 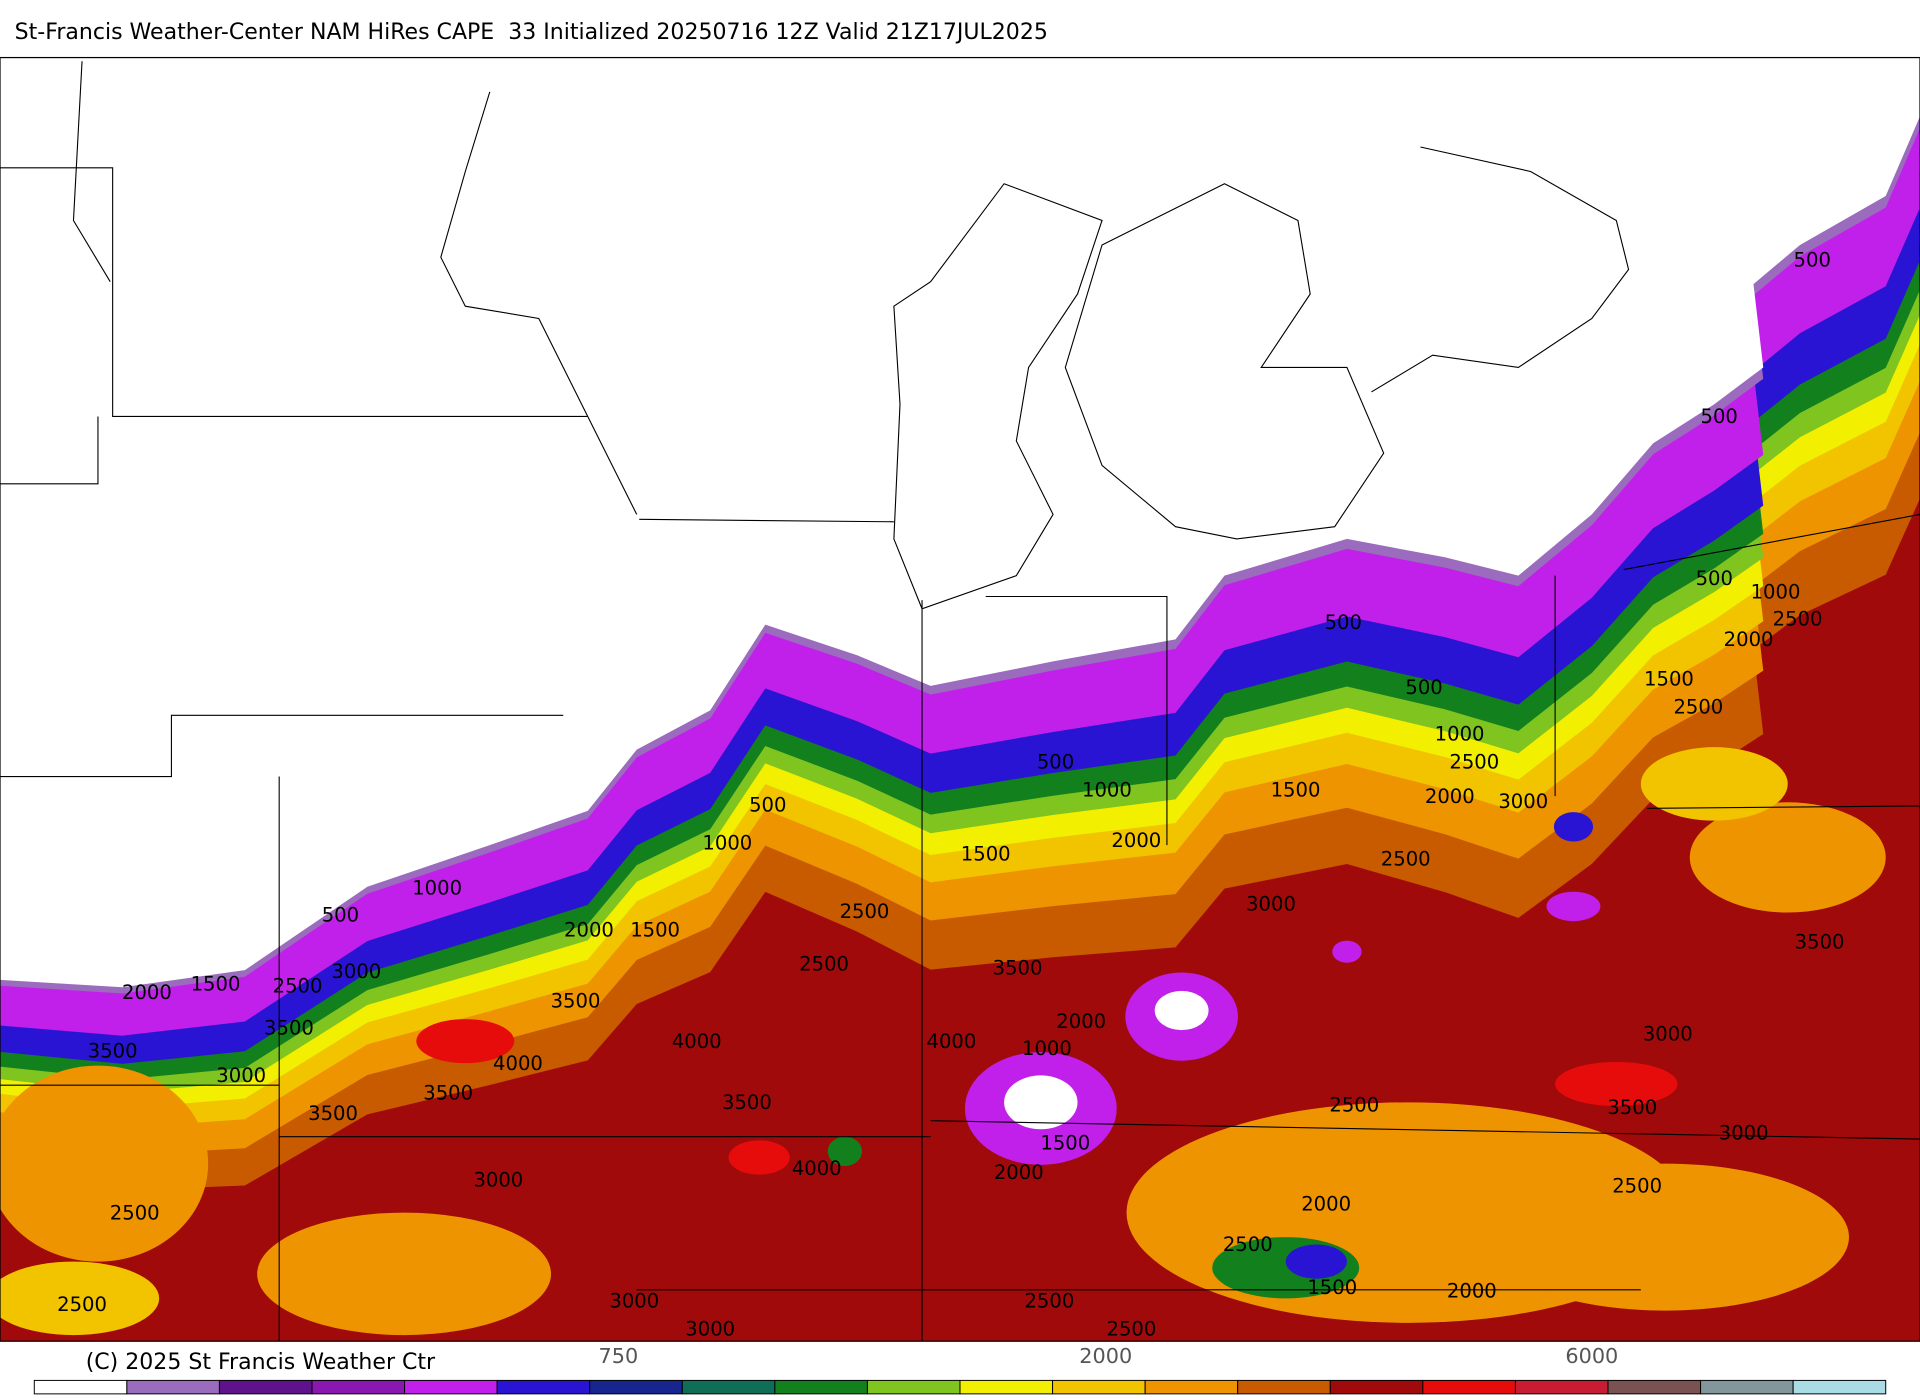 What do you see at coordinates (960, 1369) in the screenshot?
I see `colorbar: 750 2000 6000` at bounding box center [960, 1369].